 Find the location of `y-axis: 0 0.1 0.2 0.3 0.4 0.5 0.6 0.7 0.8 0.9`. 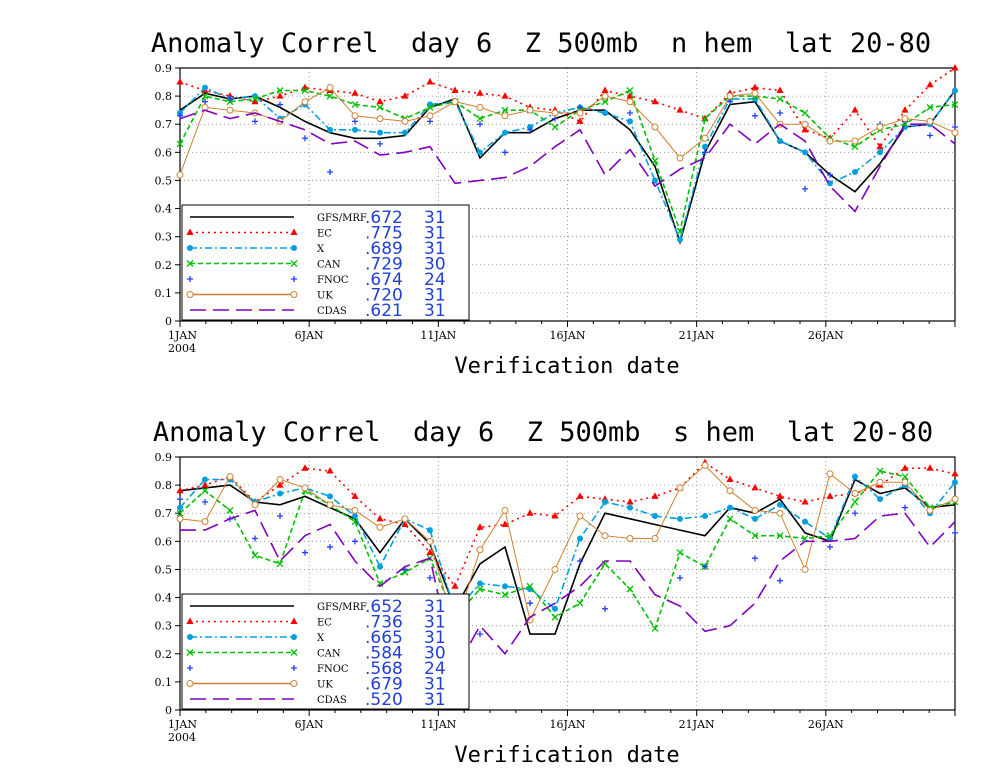

y-axis: 0 0.1 0.2 0.3 0.4 0.5 0.6 0.7 0.8 0.9 is located at coordinates (167, 584).